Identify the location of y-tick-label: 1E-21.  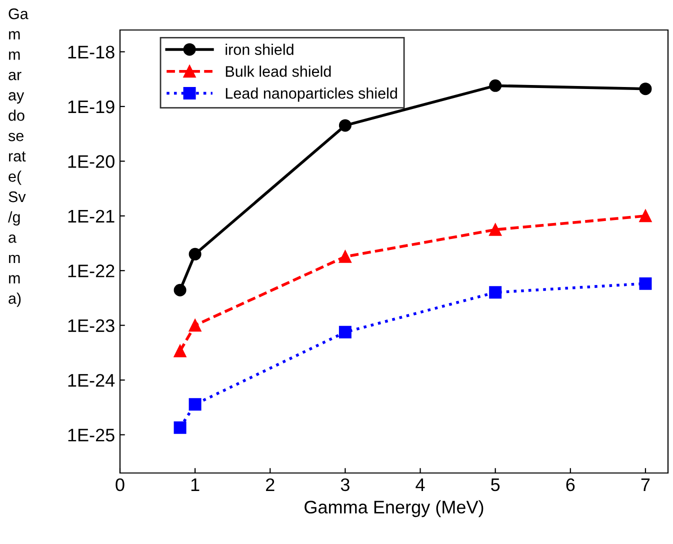
(91, 216).